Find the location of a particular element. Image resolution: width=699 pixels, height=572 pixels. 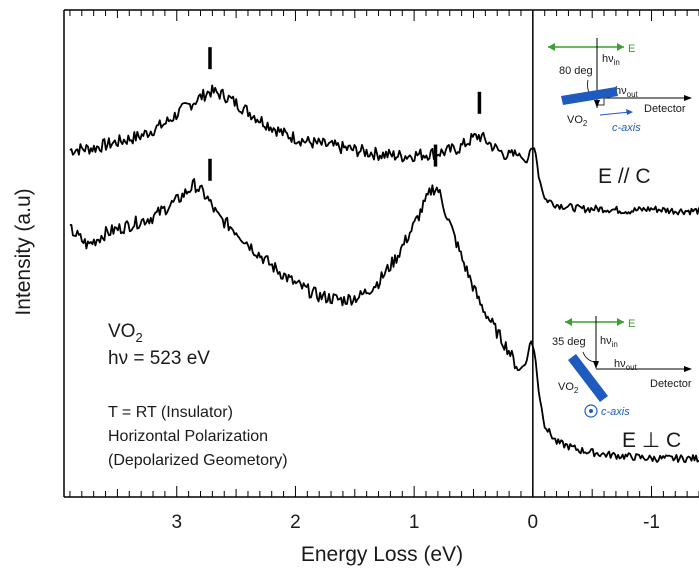

x-tick-label: -1 is located at coordinates (651, 522).